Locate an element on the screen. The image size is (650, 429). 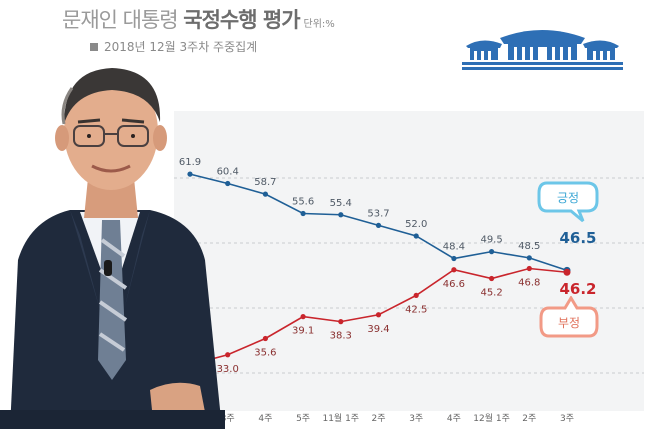
x-tick-label: 11월 1주 is located at coordinates (340, 418).